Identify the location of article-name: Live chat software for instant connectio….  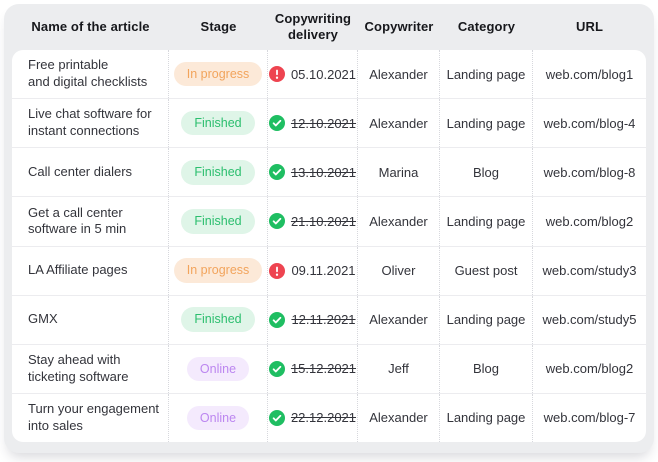
(90, 122).